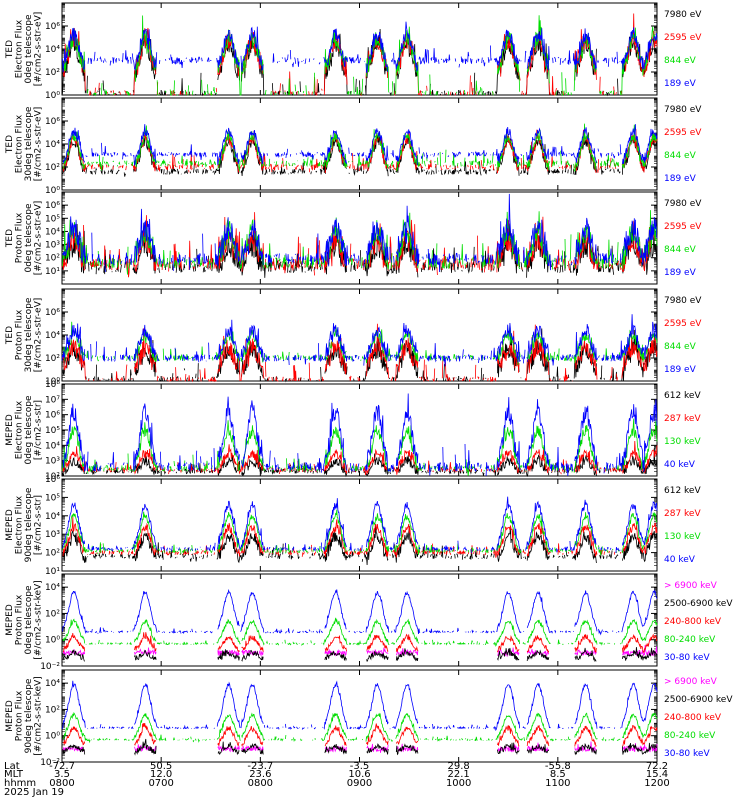 Image resolution: width=750 pixels, height=800 pixels. What do you see at coordinates (61, 783) in the screenshot?
I see `time-axis-hhmm-value: 0800` at bounding box center [61, 783].